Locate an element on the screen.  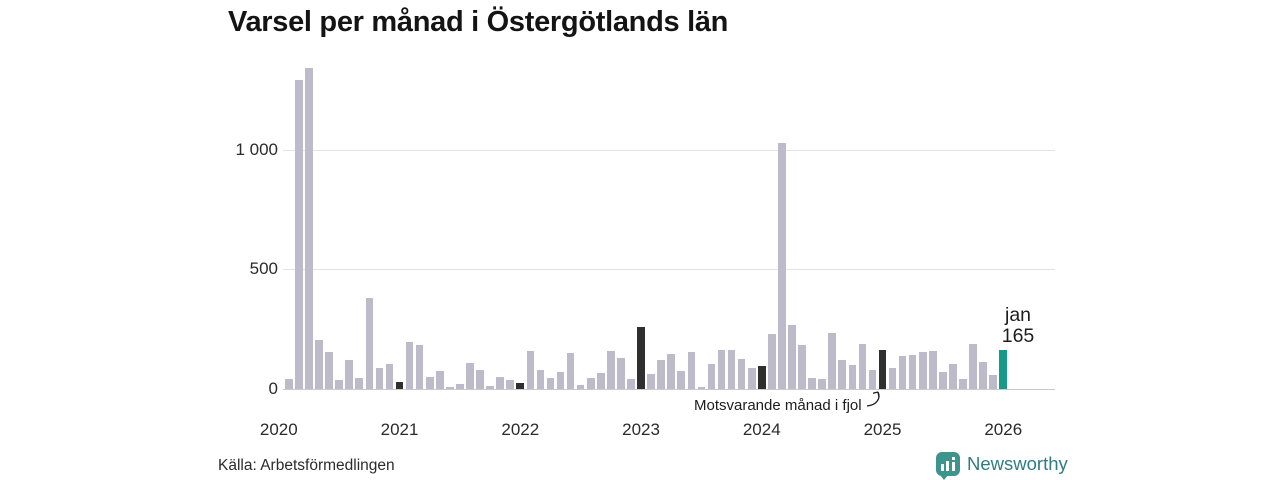
newsworthy-logo-icon is located at coordinates (948, 466).